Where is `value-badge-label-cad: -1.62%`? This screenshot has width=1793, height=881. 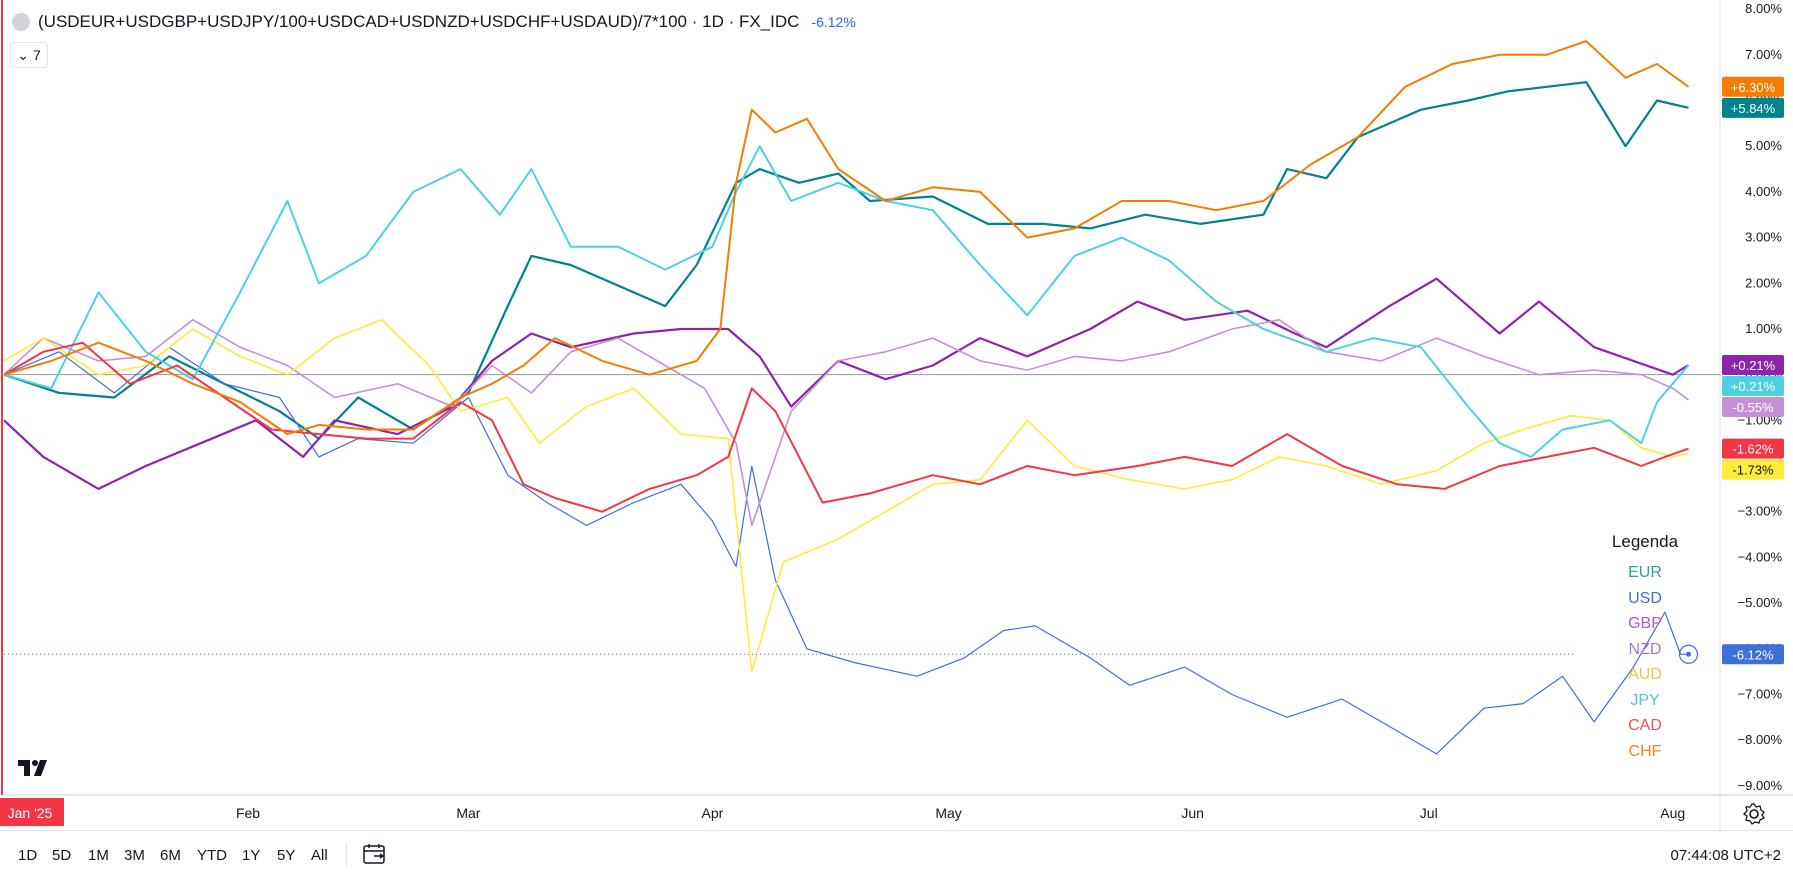
value-badge-label-cad: -1.62% is located at coordinates (1753, 449).